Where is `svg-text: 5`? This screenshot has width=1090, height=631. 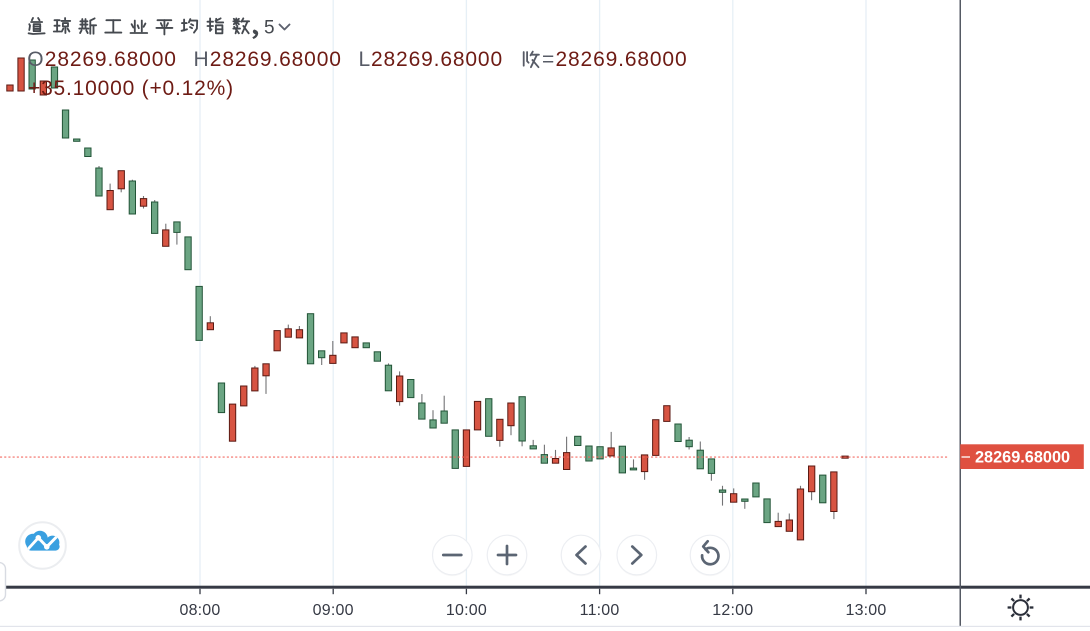
svg-text: 5 is located at coordinates (269, 28).